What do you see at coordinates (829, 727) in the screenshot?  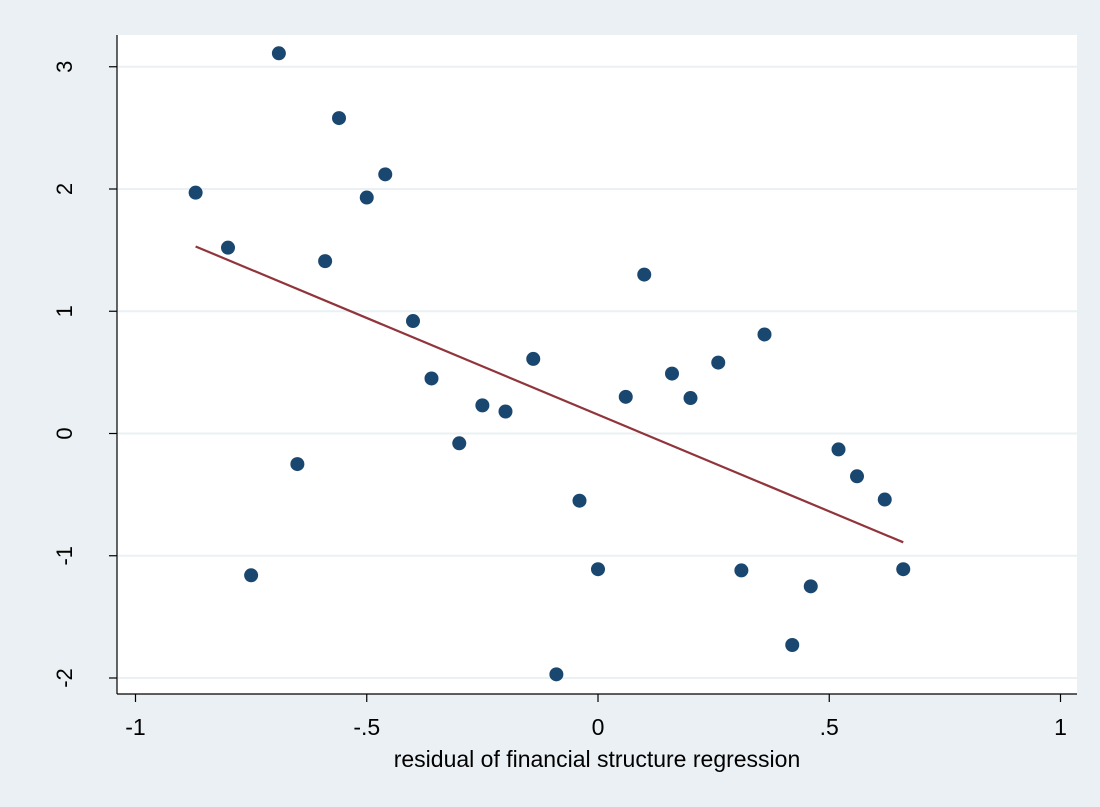 I see `x-tick-label: .5` at bounding box center [829, 727].